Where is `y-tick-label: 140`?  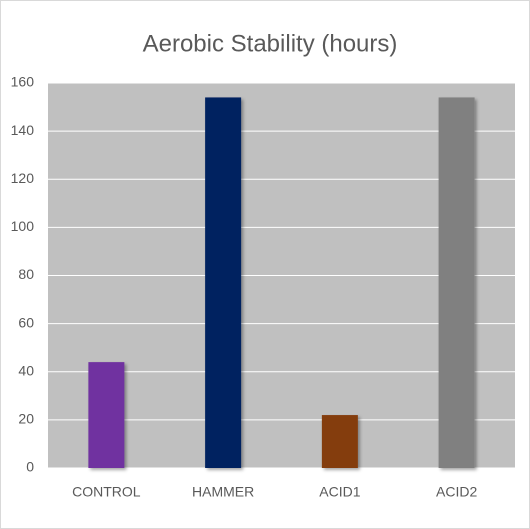
y-tick-label: 140 is located at coordinates (23, 130).